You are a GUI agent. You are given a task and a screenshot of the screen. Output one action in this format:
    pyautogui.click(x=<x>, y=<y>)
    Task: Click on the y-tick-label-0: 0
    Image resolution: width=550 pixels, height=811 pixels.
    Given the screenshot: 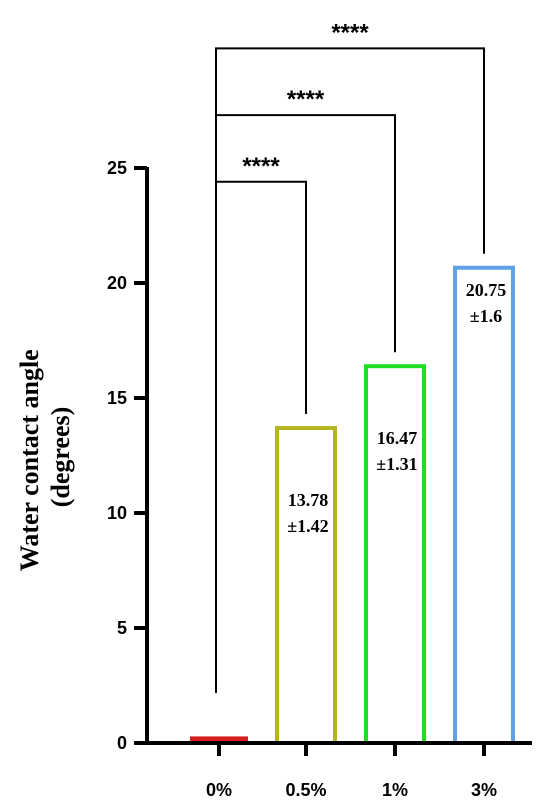 What is the action you would take?
    pyautogui.click(x=122, y=743)
    